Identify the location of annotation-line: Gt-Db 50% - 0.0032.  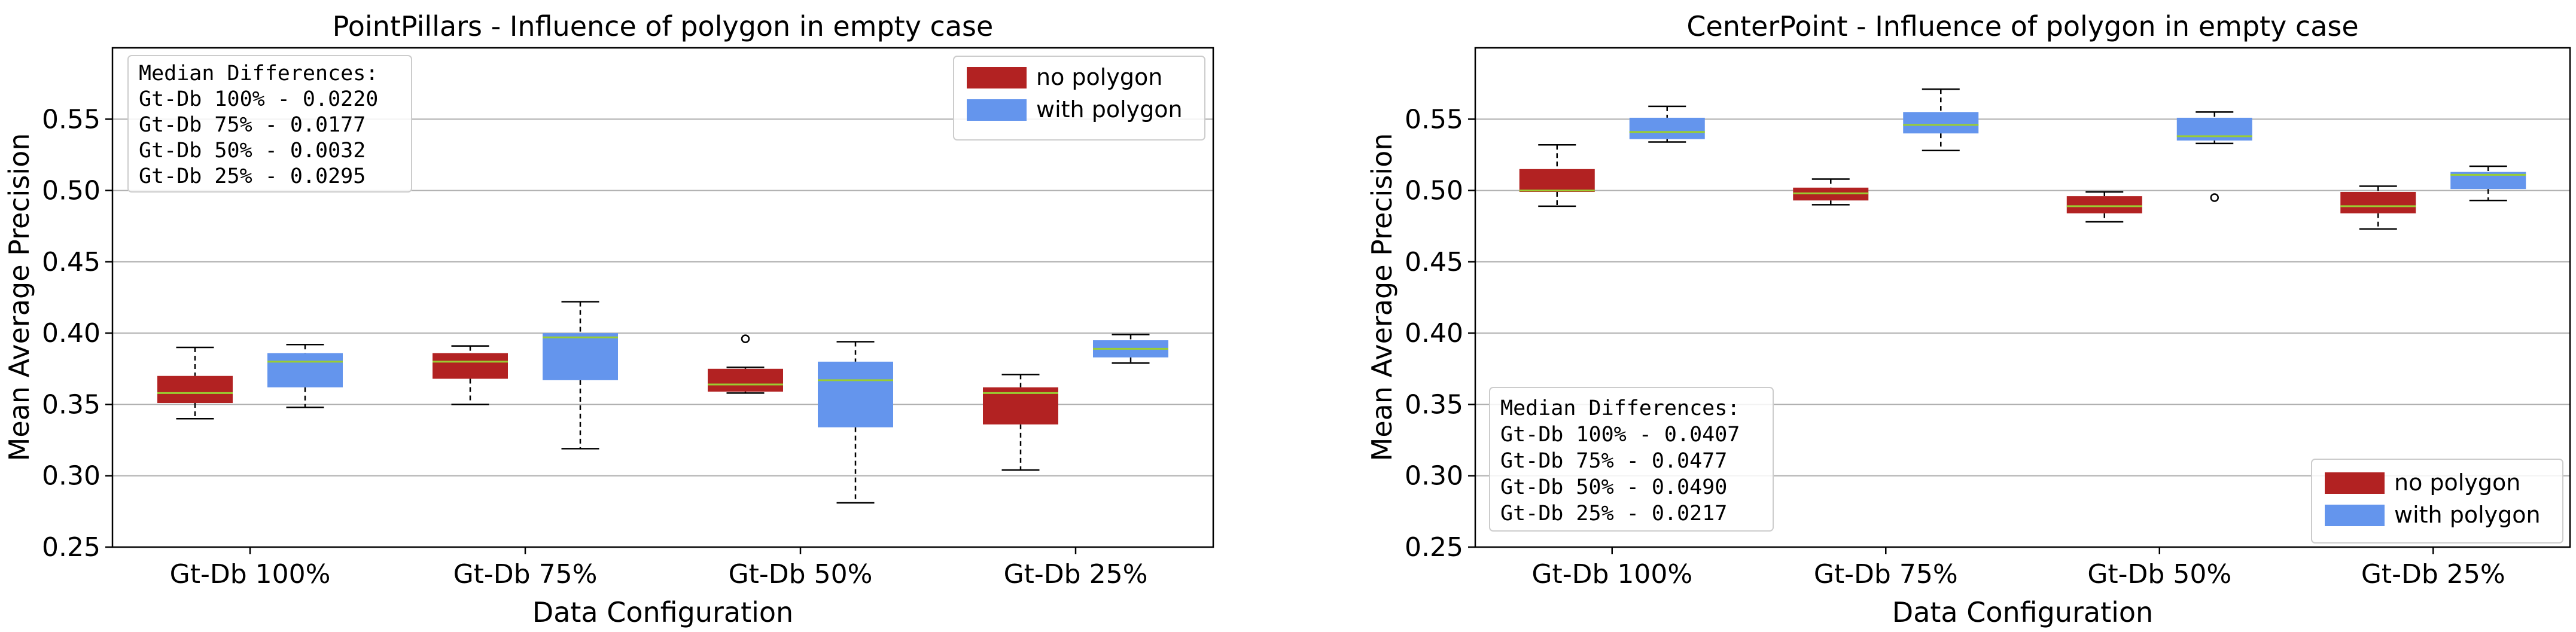
(252, 151).